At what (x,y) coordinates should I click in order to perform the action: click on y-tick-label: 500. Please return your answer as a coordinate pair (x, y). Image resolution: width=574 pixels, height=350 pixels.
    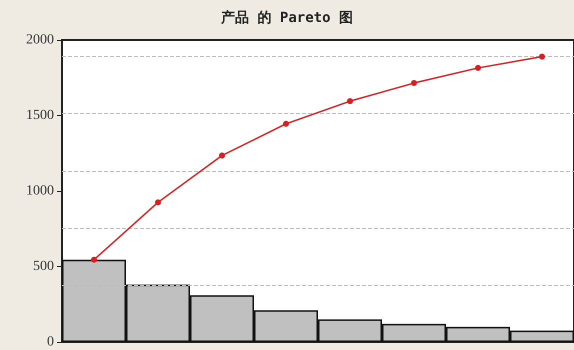
    Looking at the image, I should click on (43, 266).